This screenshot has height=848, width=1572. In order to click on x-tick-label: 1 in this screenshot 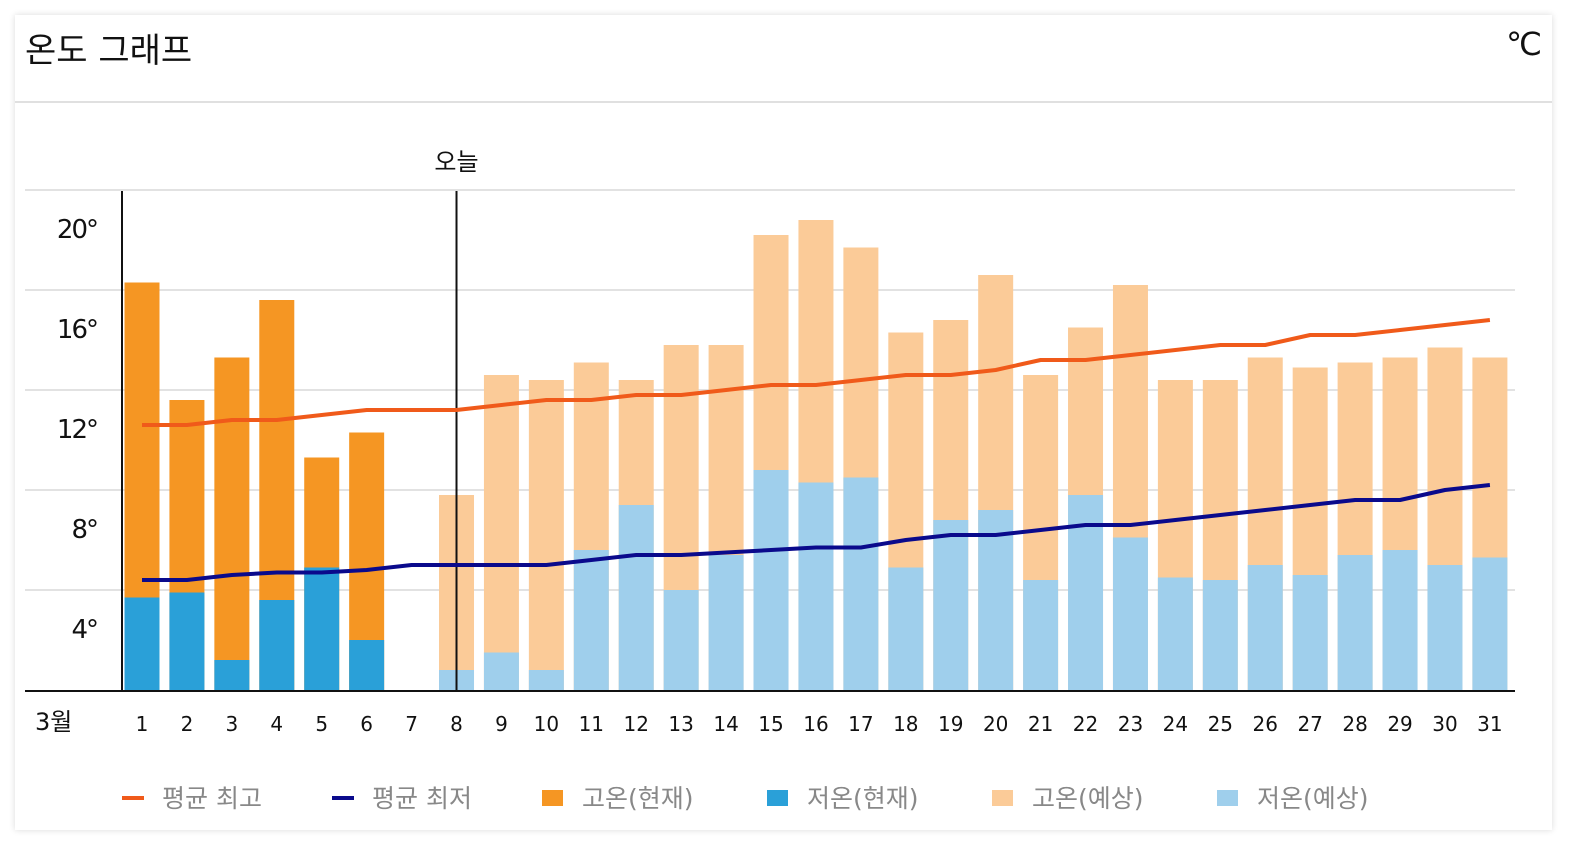, I will do `click(142, 724)`.